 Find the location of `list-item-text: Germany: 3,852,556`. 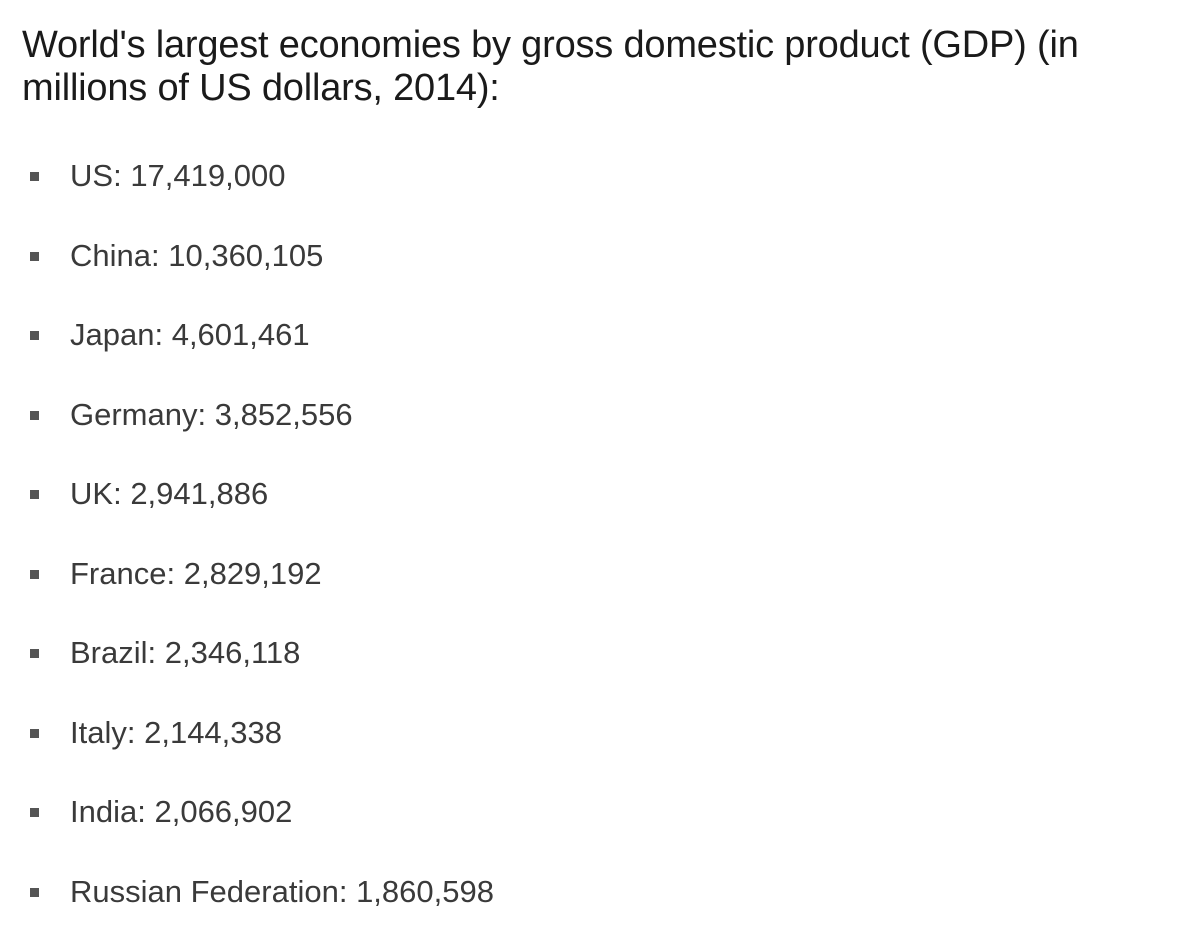

list-item-text: Germany: 3,852,556 is located at coordinates (211, 414).